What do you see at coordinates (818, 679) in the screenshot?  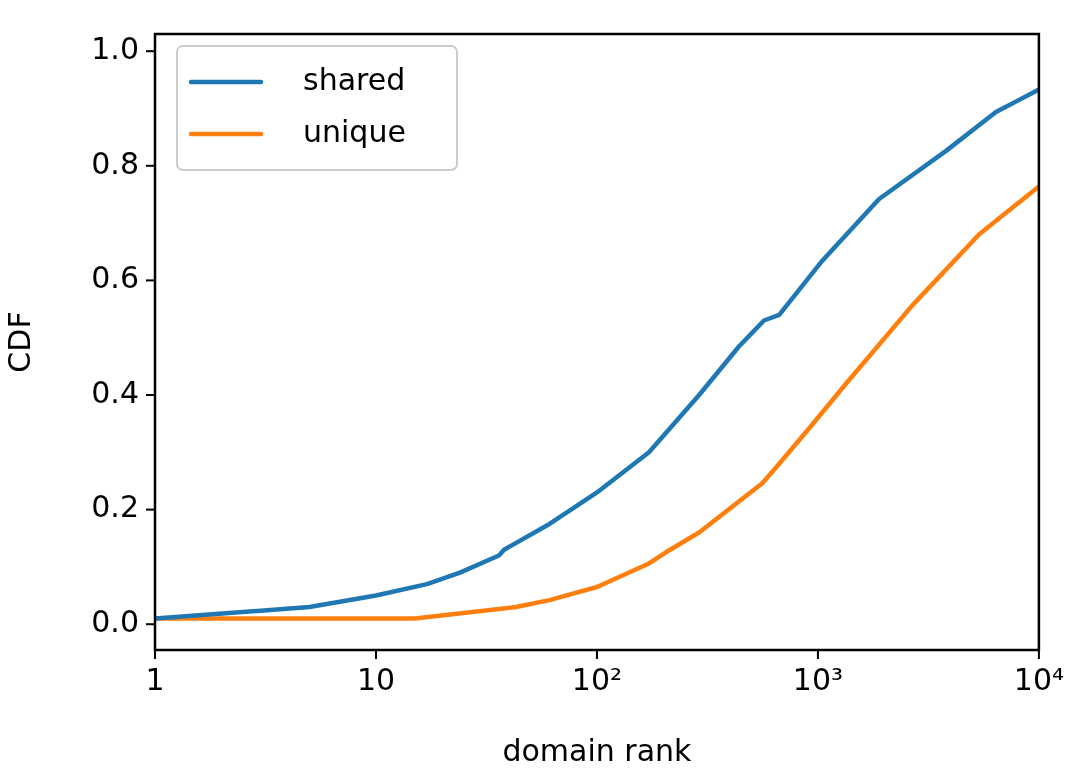 I see `x-tick-label: 10³` at bounding box center [818, 679].